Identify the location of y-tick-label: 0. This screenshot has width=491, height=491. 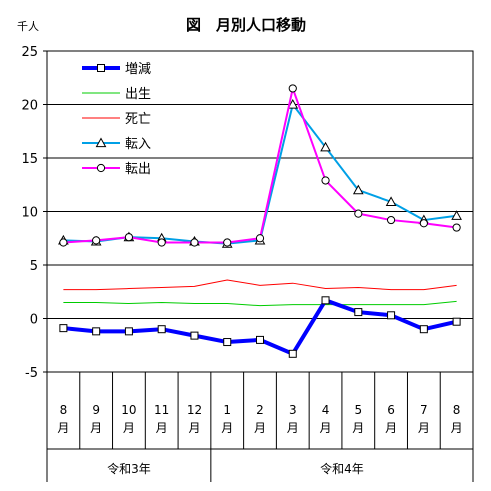
(34, 320).